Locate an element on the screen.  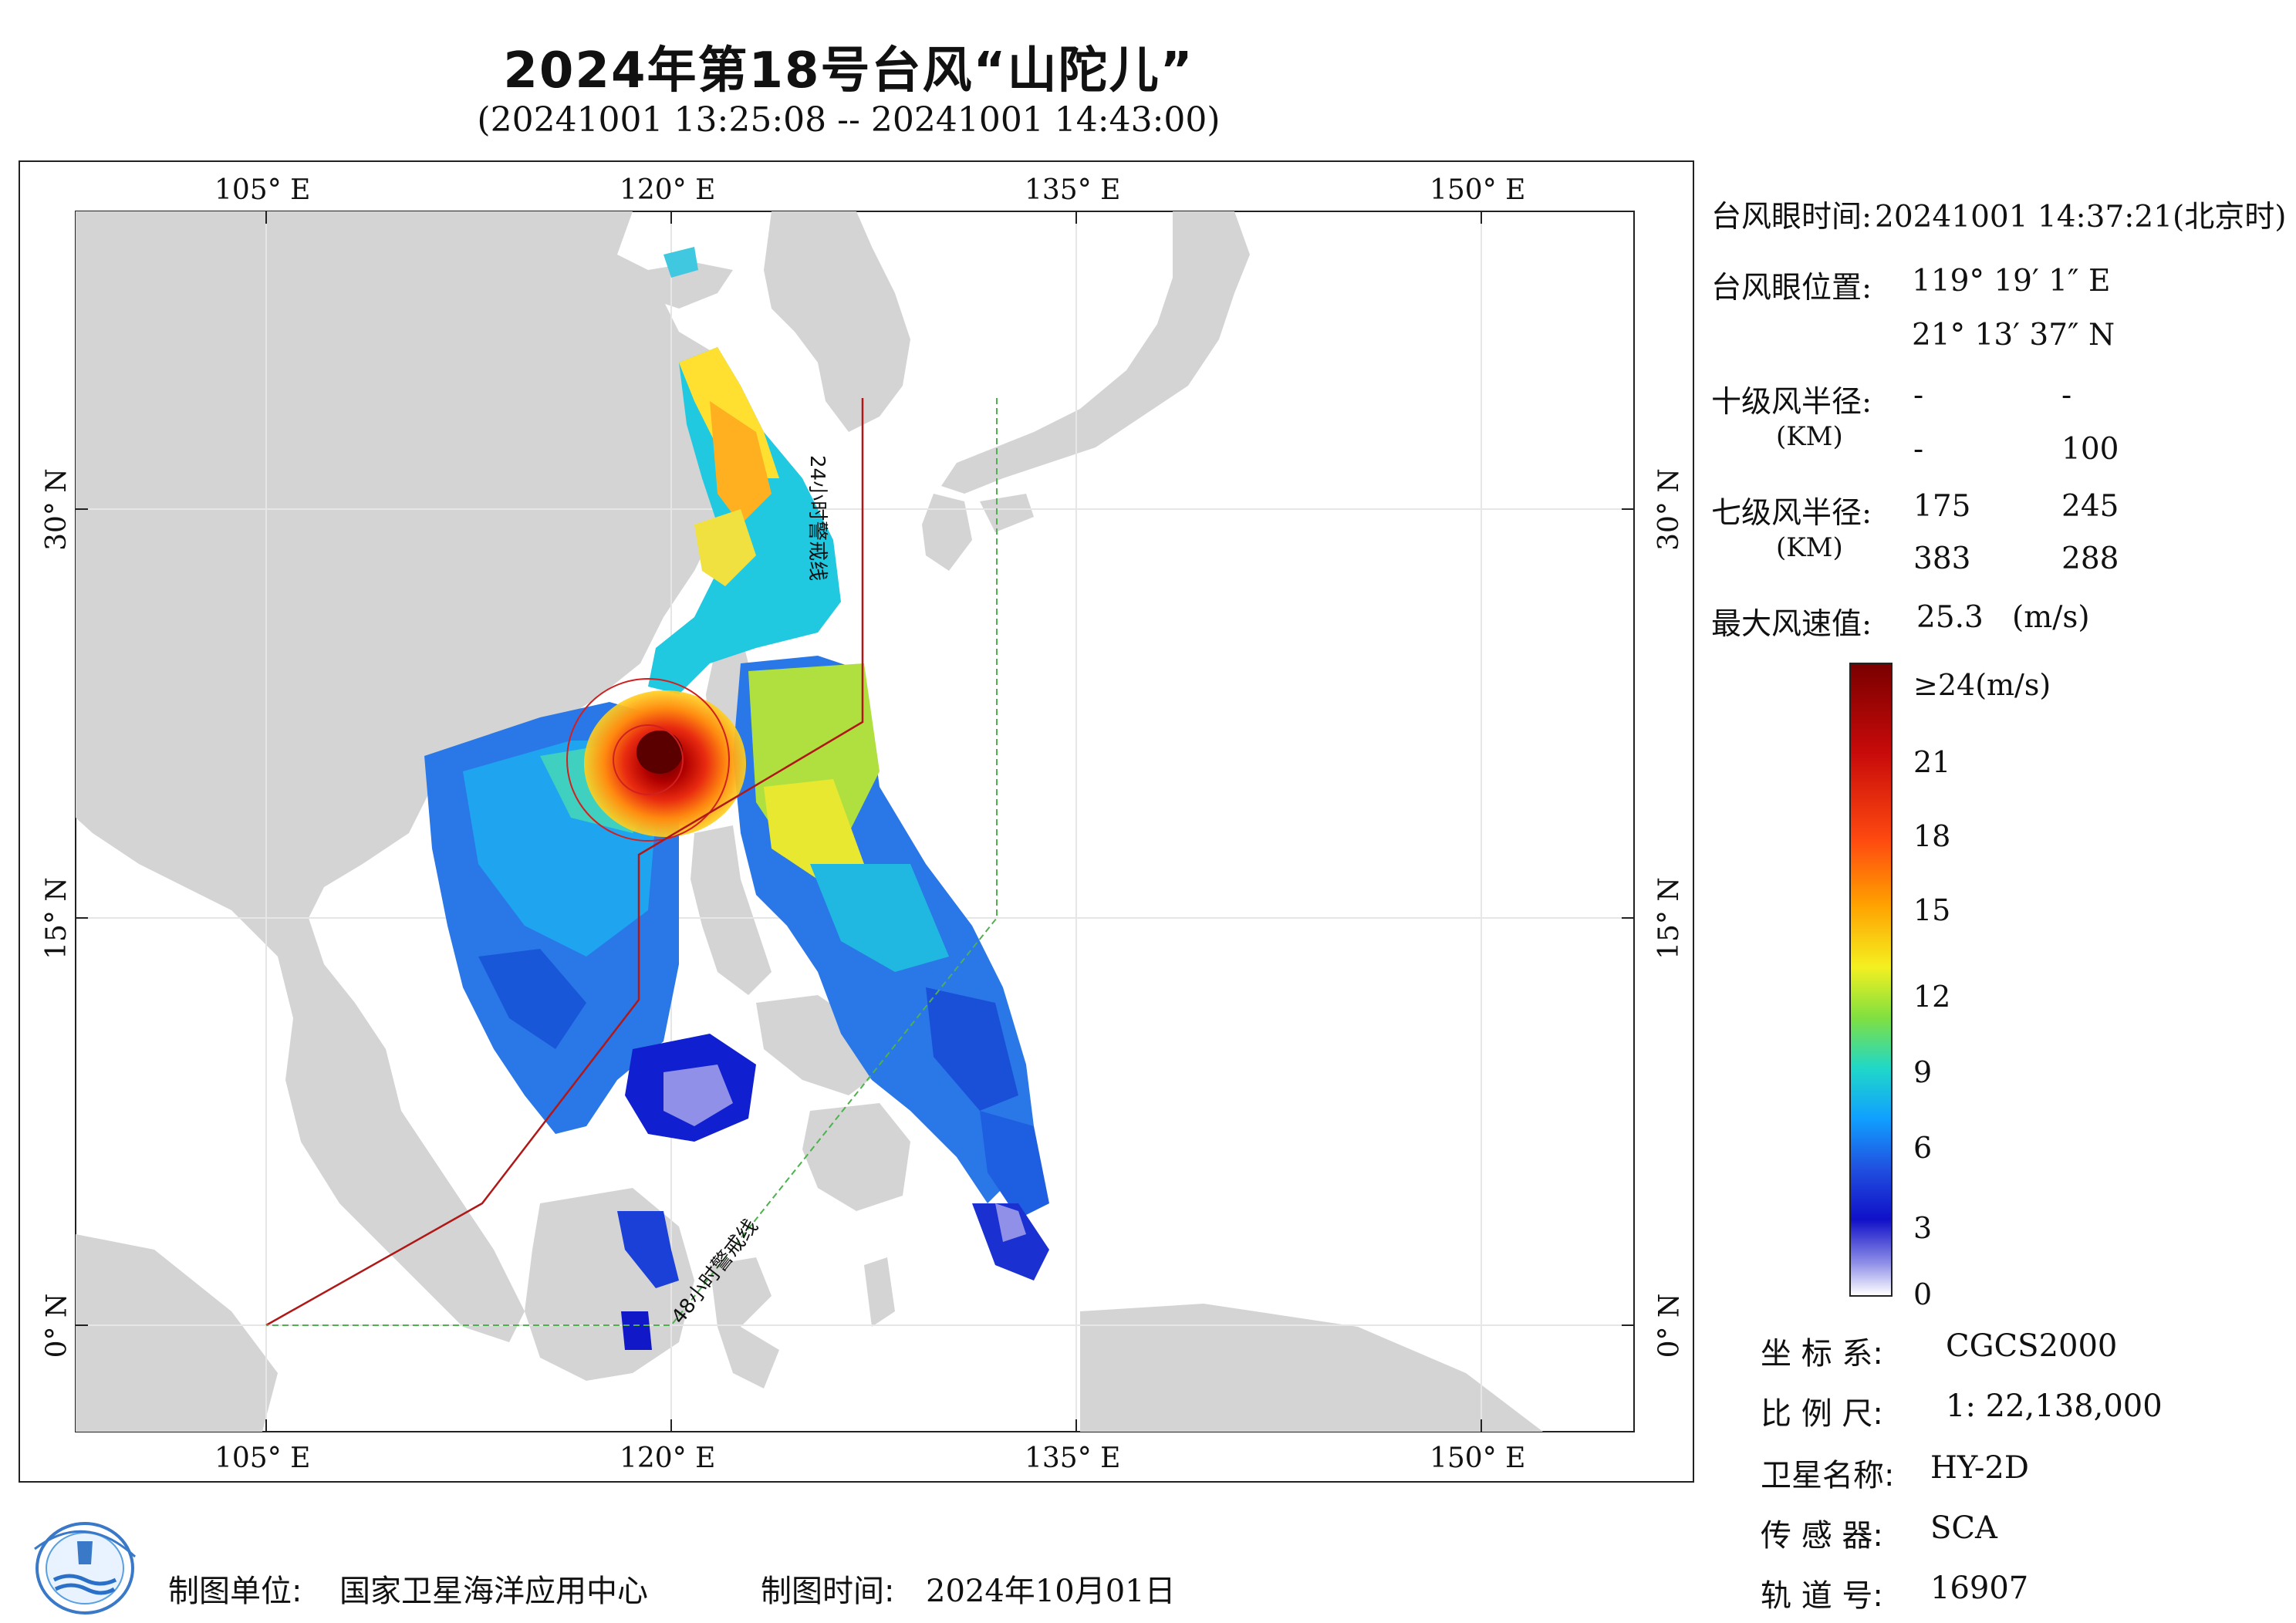
lat-label-left-0: 0° N is located at coordinates (57, 1325).